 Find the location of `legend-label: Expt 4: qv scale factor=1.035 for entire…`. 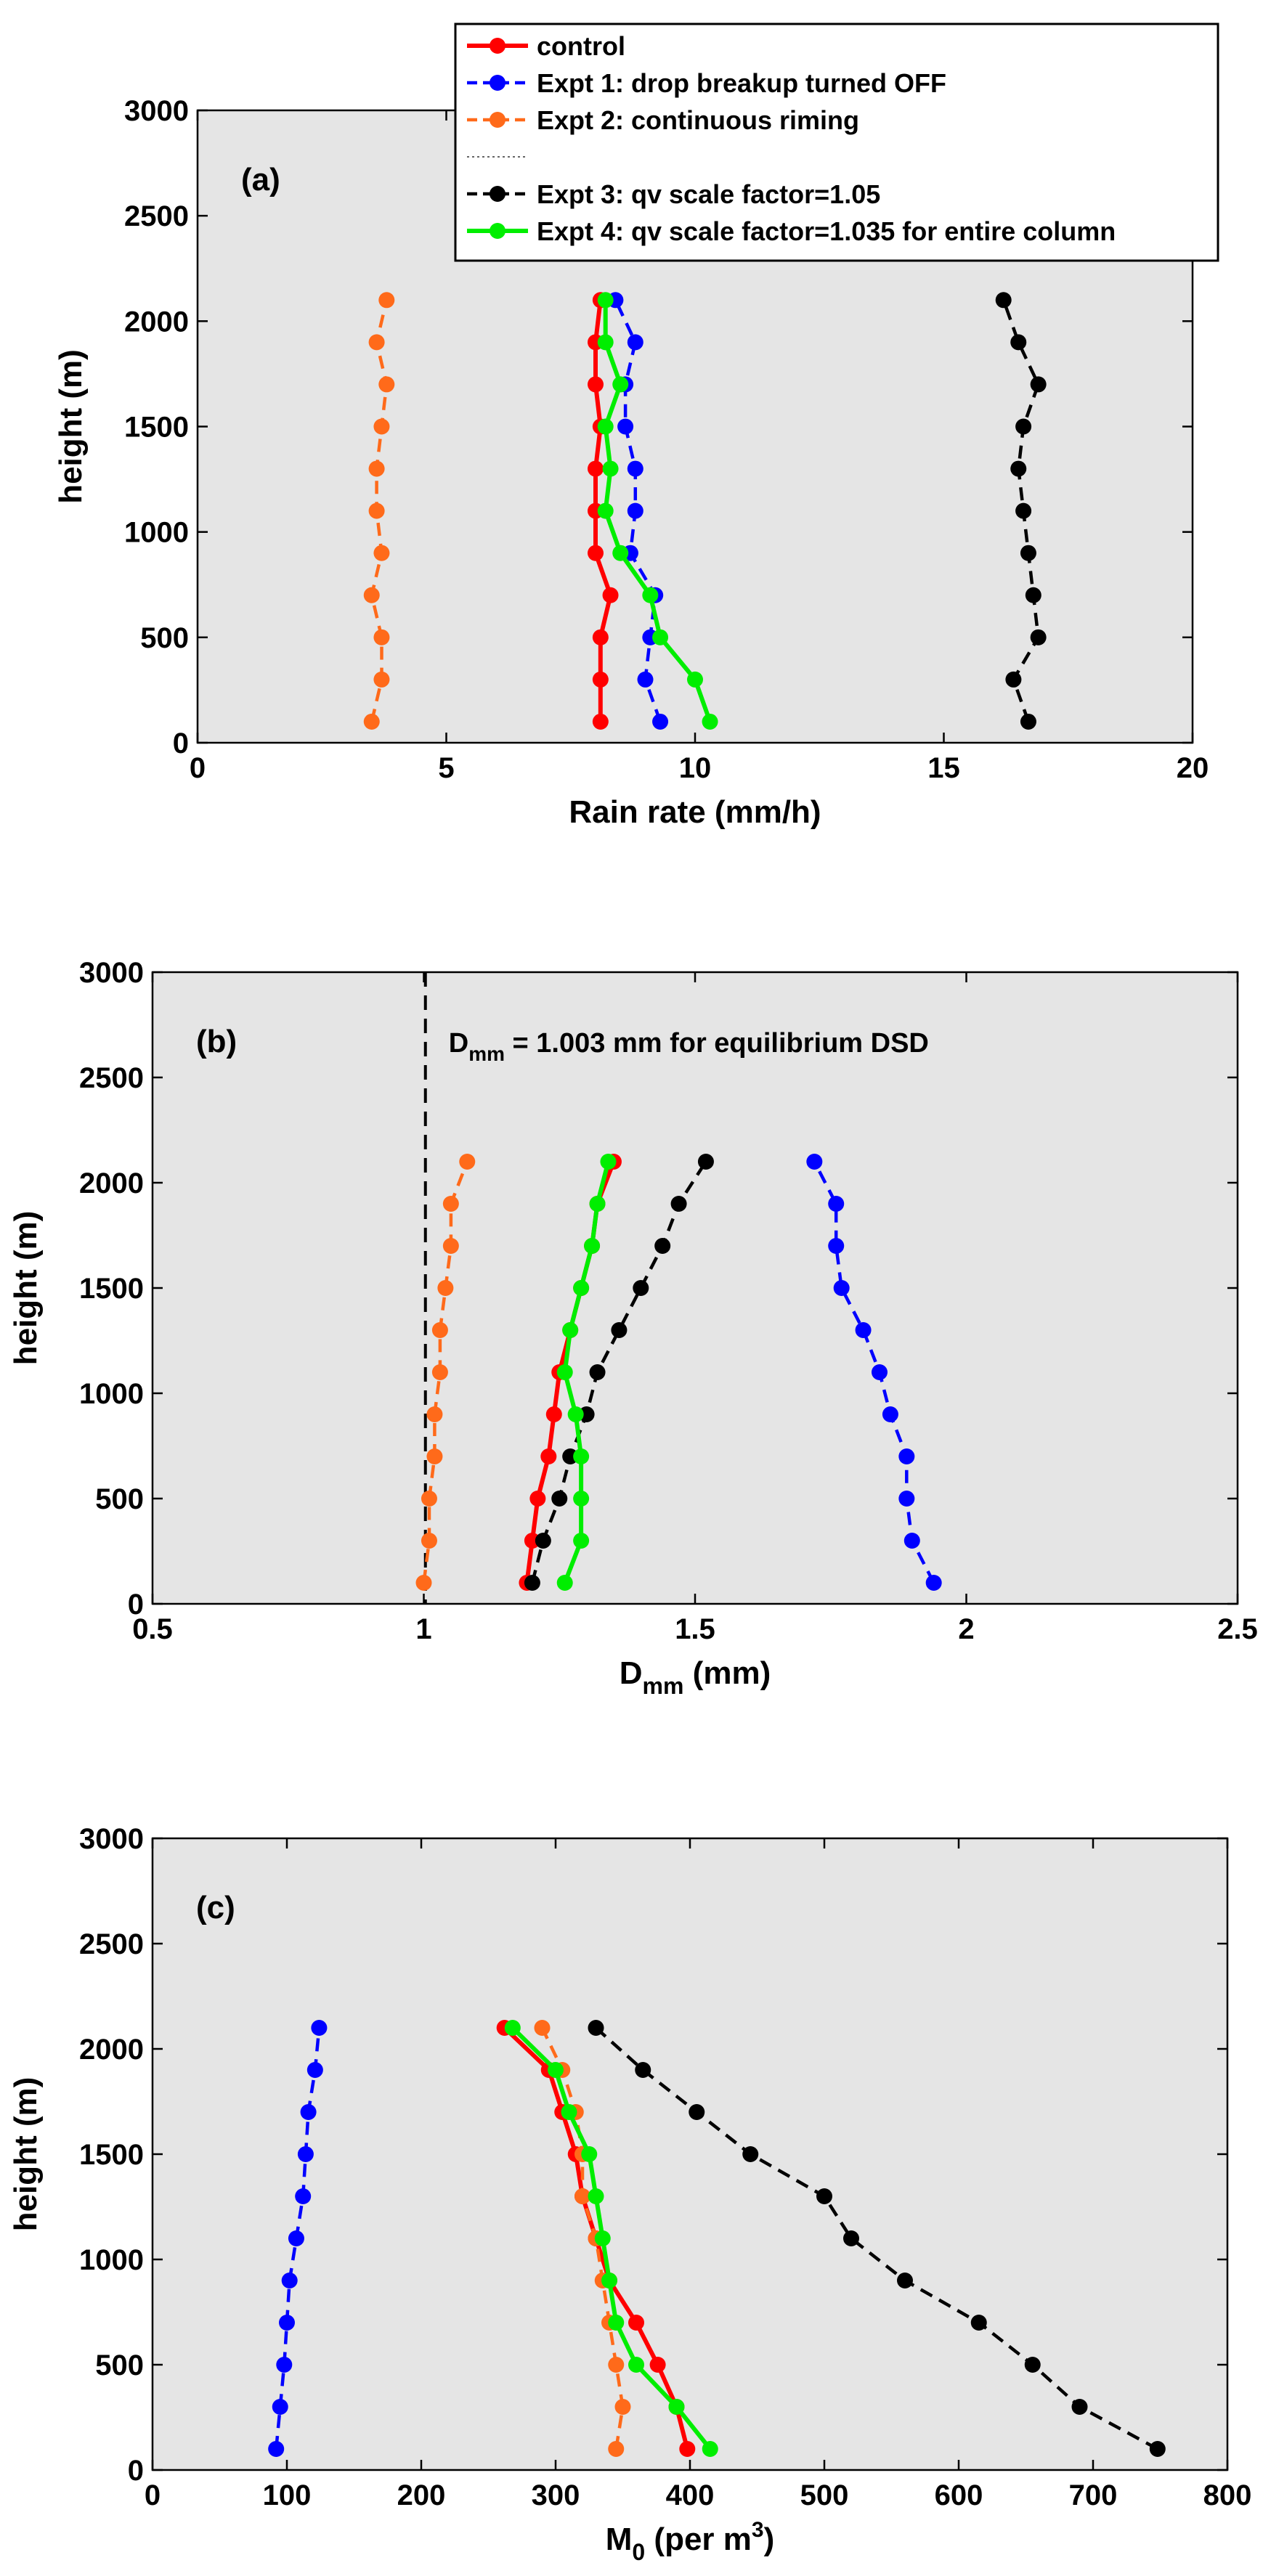

legend-label: Expt 4: qv scale factor=1.035 for entire… is located at coordinates (826, 231).